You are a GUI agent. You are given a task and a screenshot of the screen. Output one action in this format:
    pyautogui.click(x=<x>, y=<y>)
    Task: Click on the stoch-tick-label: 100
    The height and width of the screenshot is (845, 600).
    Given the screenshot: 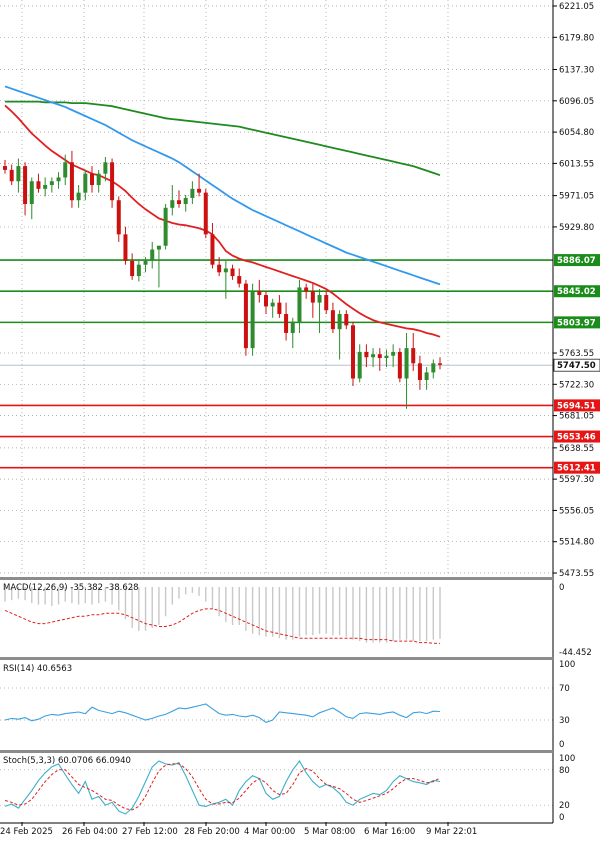 What is the action you would take?
    pyautogui.click(x=567, y=759)
    